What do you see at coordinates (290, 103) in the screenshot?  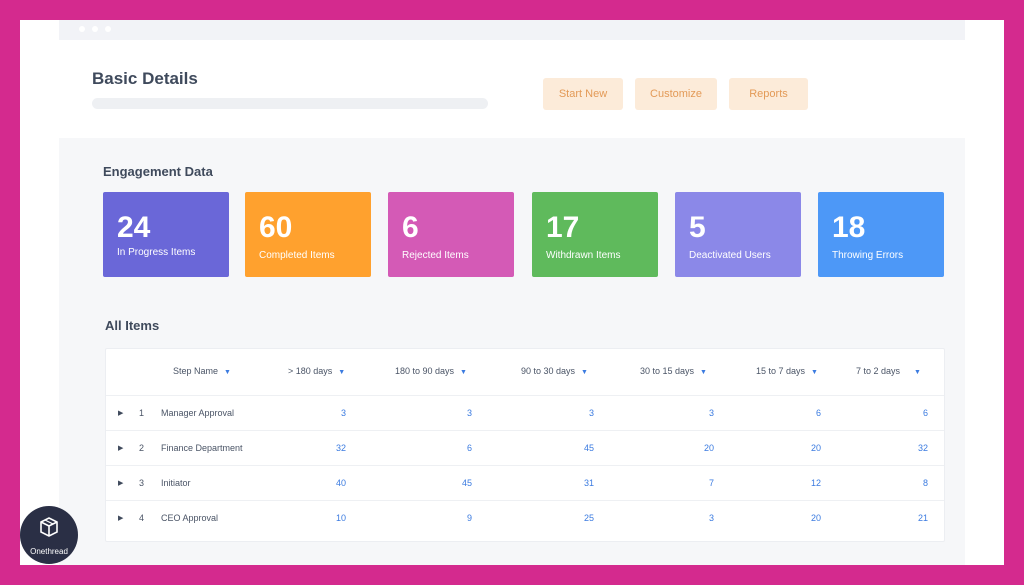 I see `title-placeholder-bar` at bounding box center [290, 103].